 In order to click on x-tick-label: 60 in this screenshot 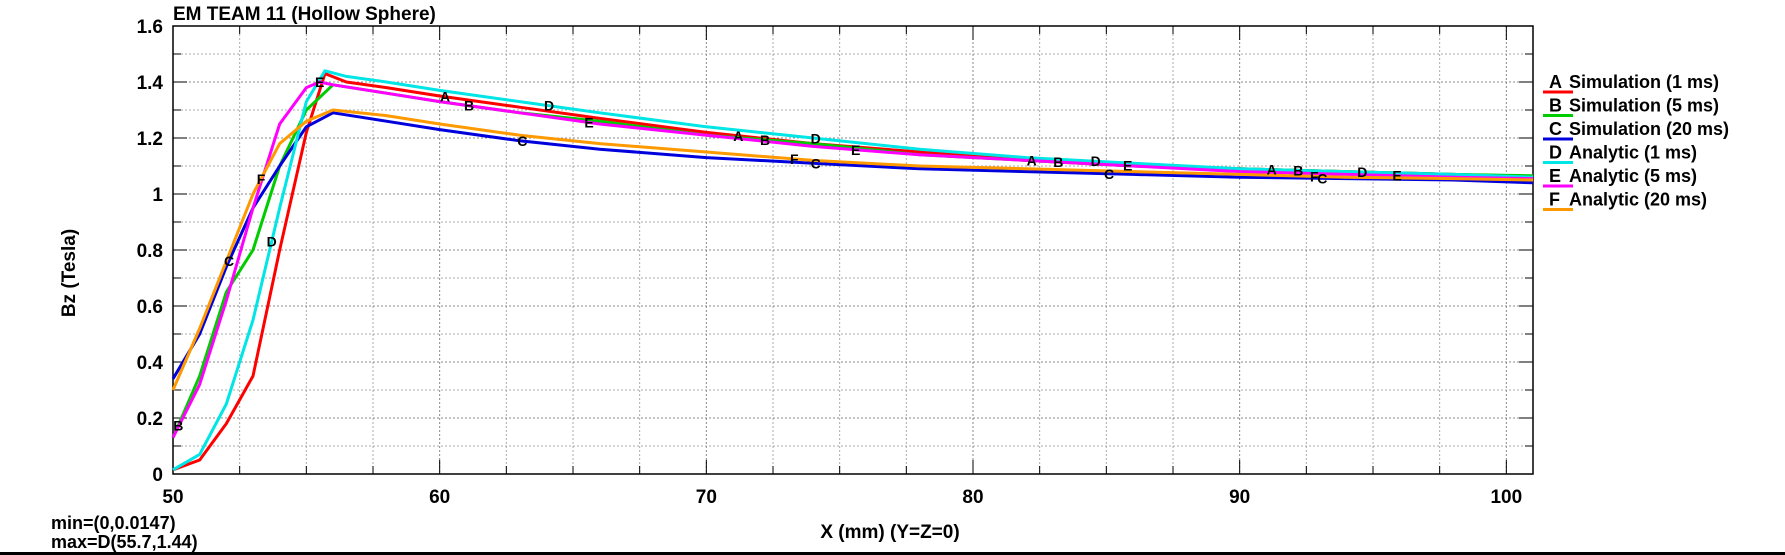, I will do `click(439, 497)`.